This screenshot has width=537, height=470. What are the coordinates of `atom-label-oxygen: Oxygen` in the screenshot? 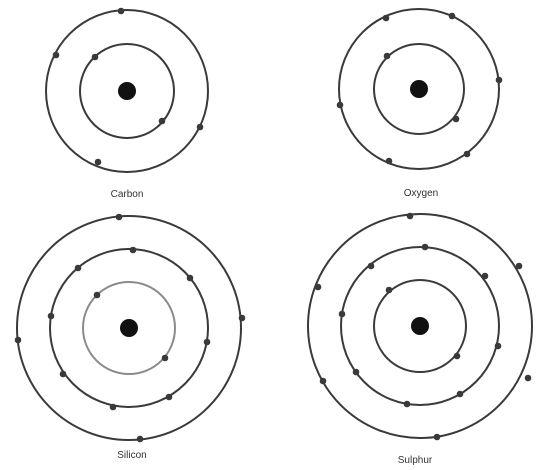 It's located at (421, 193).